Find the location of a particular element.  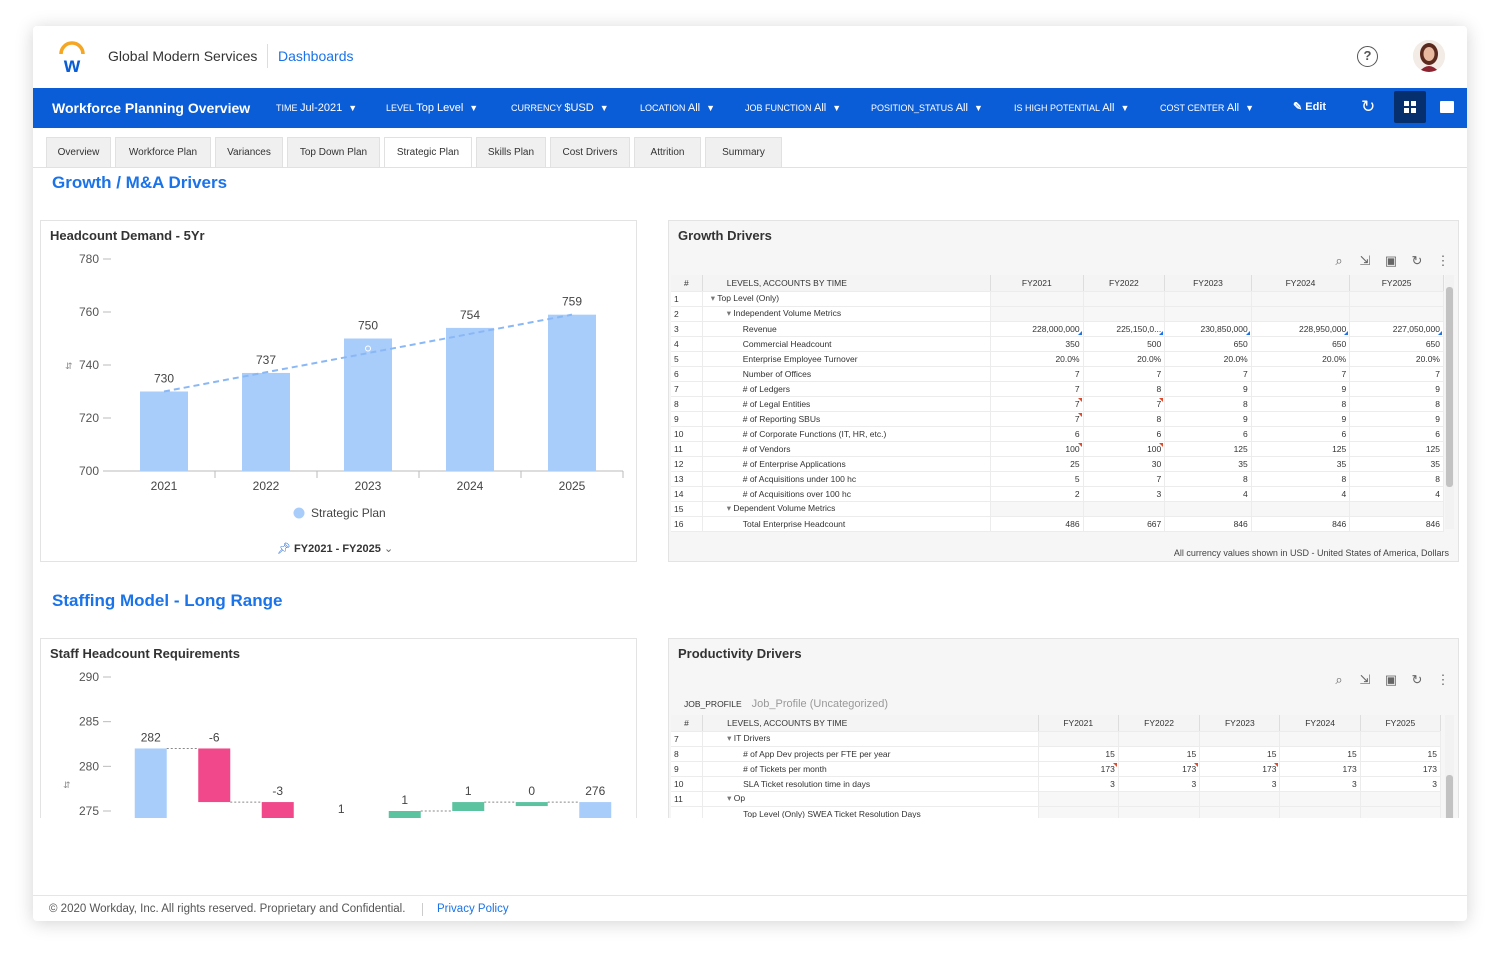

privacy-policy-link: Privacy Policy is located at coordinates (473, 909).